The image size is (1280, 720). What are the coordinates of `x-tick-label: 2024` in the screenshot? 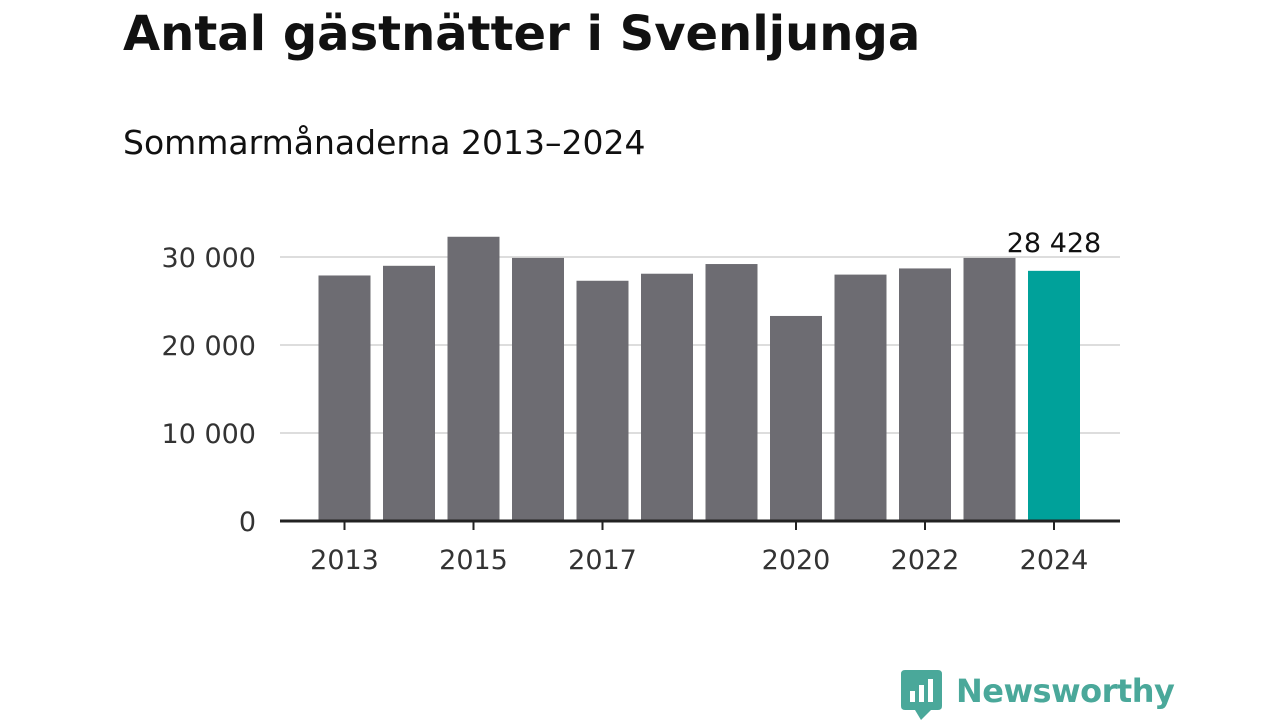 It's located at (1054, 560).